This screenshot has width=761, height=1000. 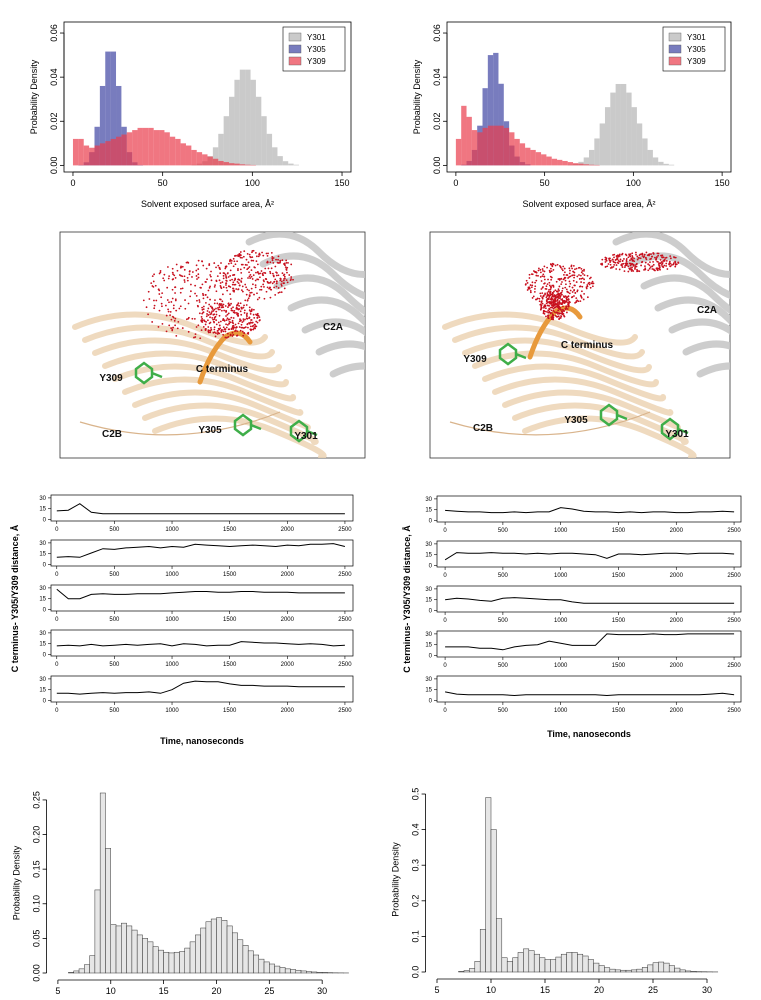 I want to click on x-tick-label: 2500, so click(x=734, y=711).